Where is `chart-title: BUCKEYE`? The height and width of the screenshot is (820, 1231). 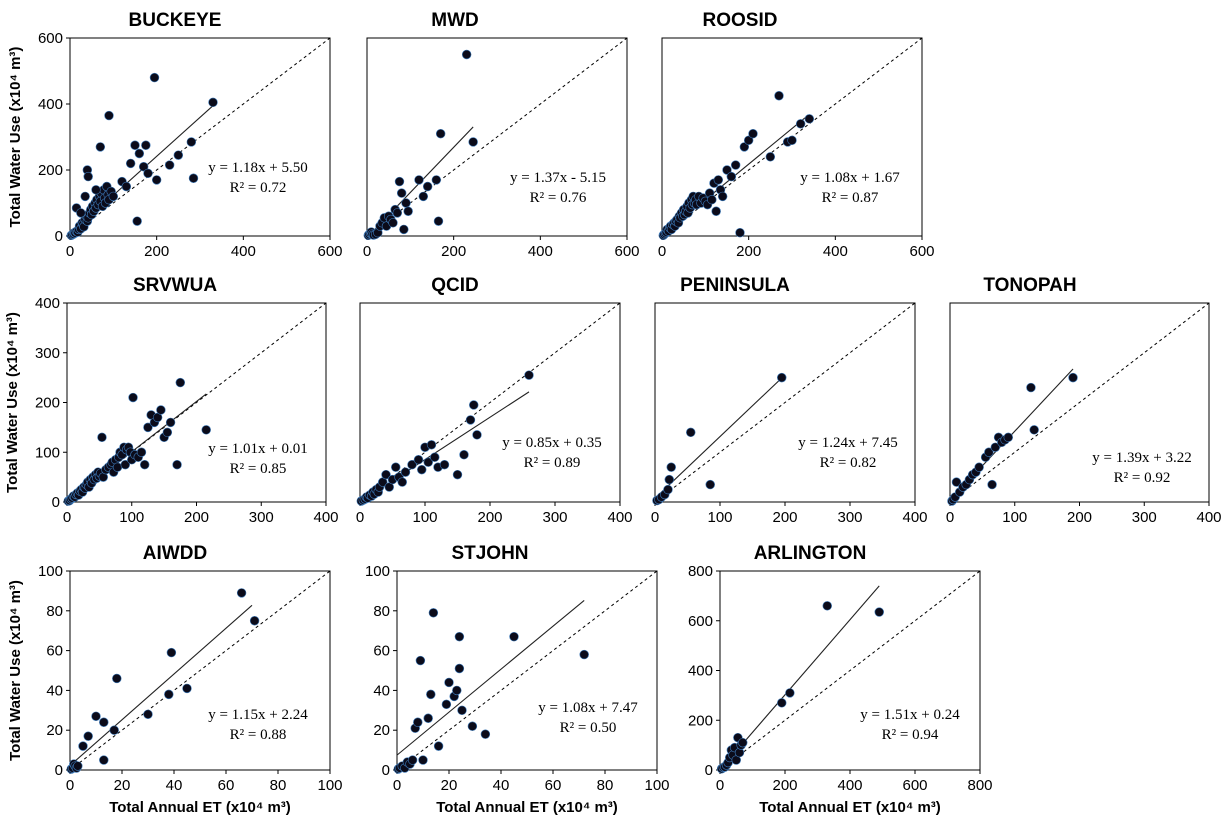
chart-title: BUCKEYE is located at coordinates (175, 20).